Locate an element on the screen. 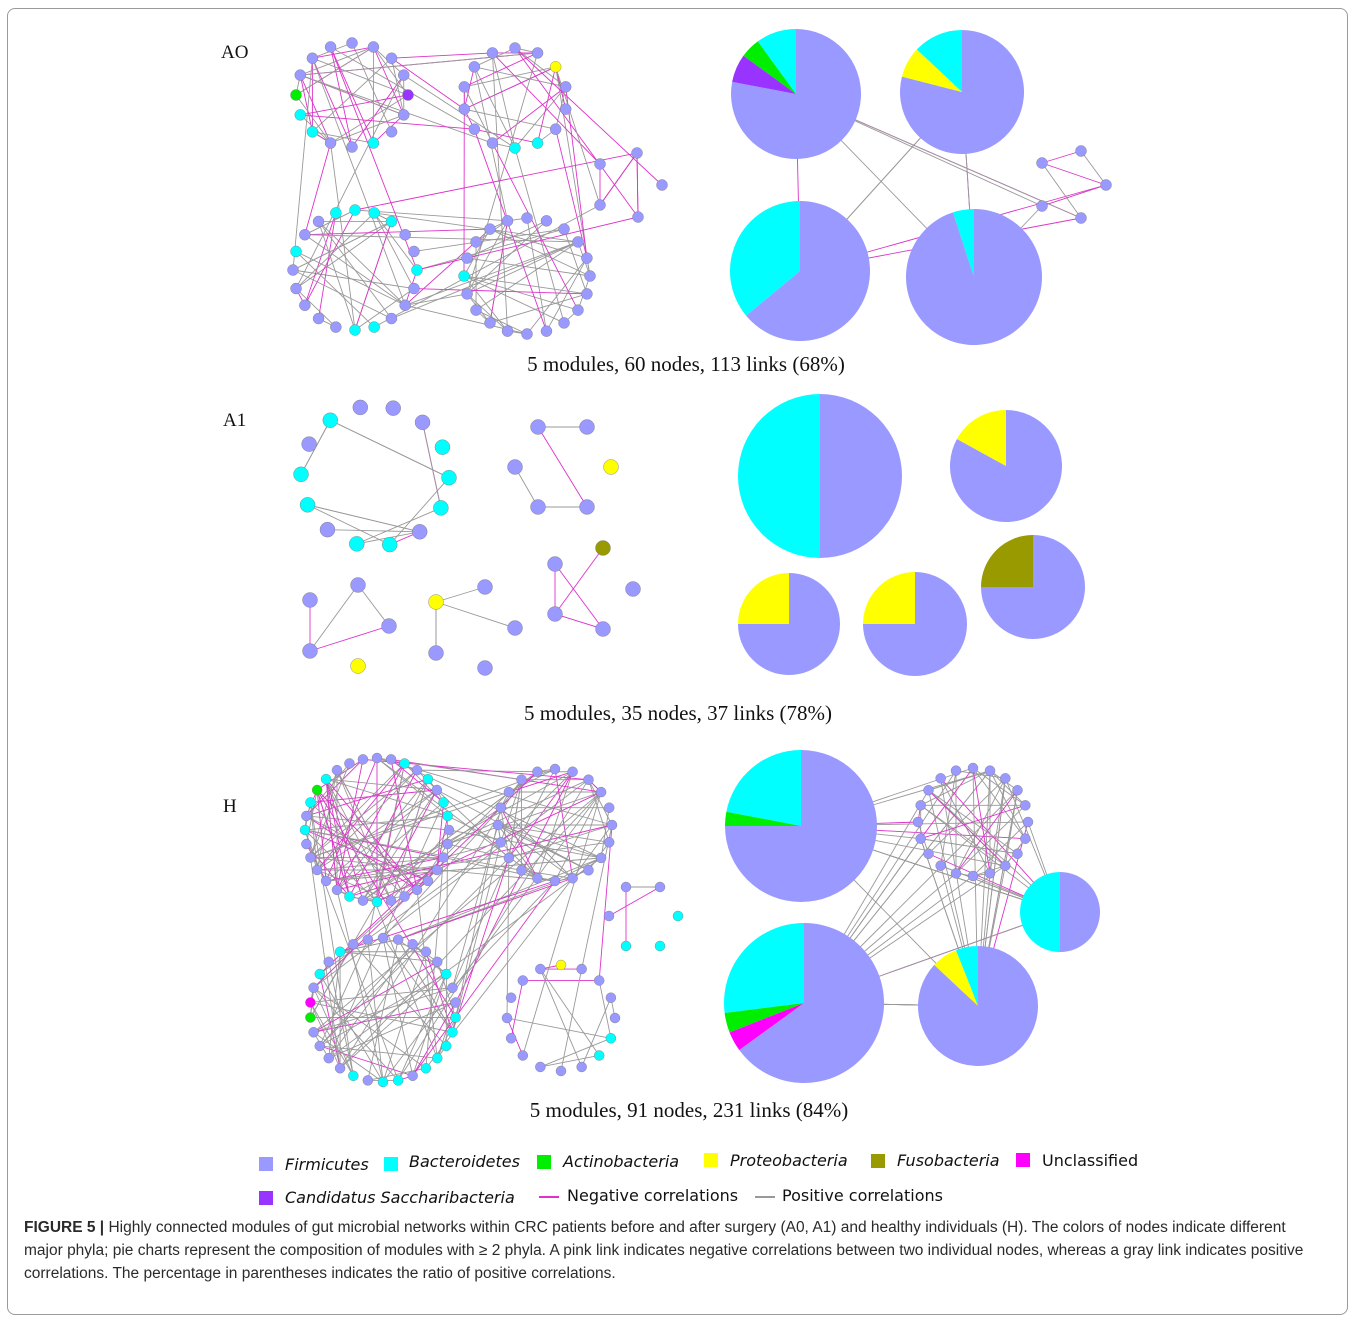 This screenshot has height=1323, width=1357. legend-label-negative: Negative correlations is located at coordinates (652, 1195).